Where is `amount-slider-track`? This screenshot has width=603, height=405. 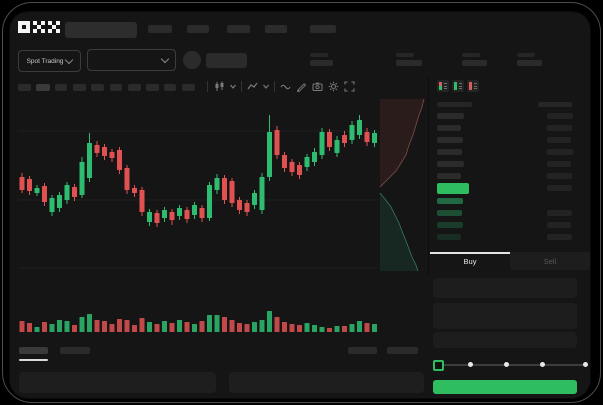
amount-slider-track is located at coordinates (512, 365).